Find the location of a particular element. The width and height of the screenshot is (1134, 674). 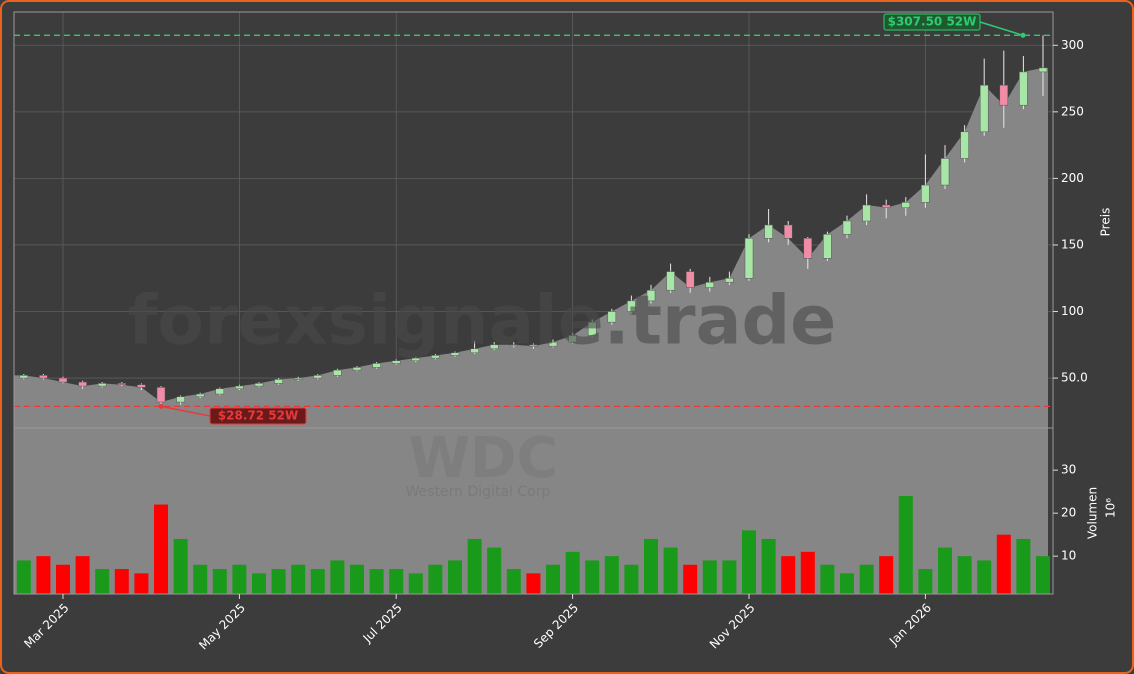

annotation-label: $307.50 52W is located at coordinates (932, 22).